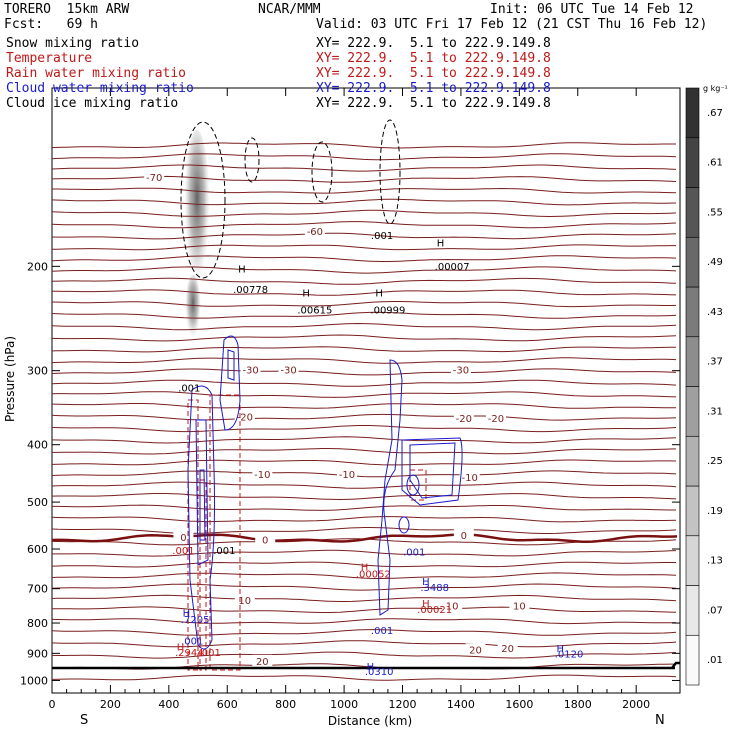  What do you see at coordinates (37, 653) in the screenshot?
I see `y-tick-label: 900` at bounding box center [37, 653].